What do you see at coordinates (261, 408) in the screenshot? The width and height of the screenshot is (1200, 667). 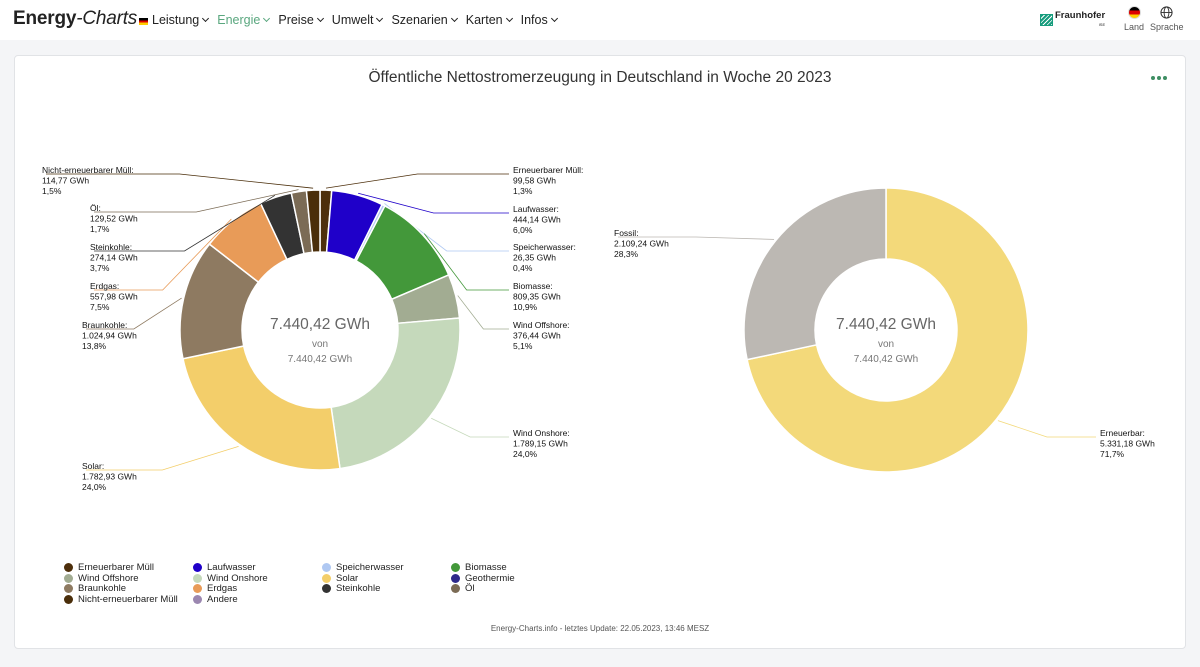 I see `pie-slice-solar` at bounding box center [261, 408].